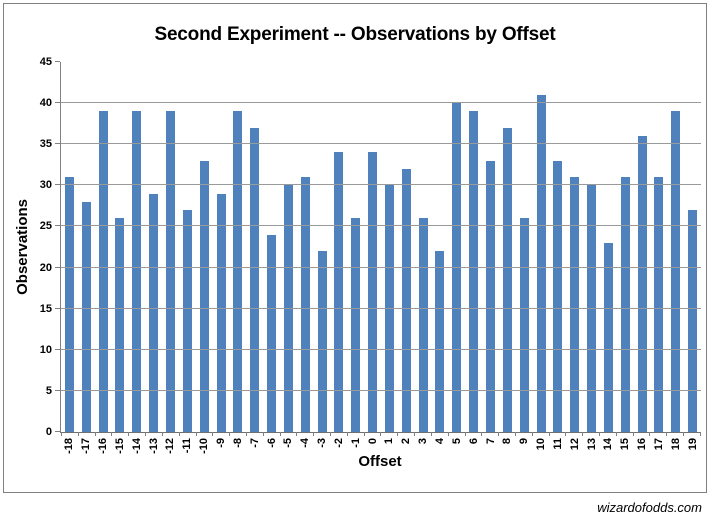  I want to click on x-label-cell: -15, so click(120, 446).